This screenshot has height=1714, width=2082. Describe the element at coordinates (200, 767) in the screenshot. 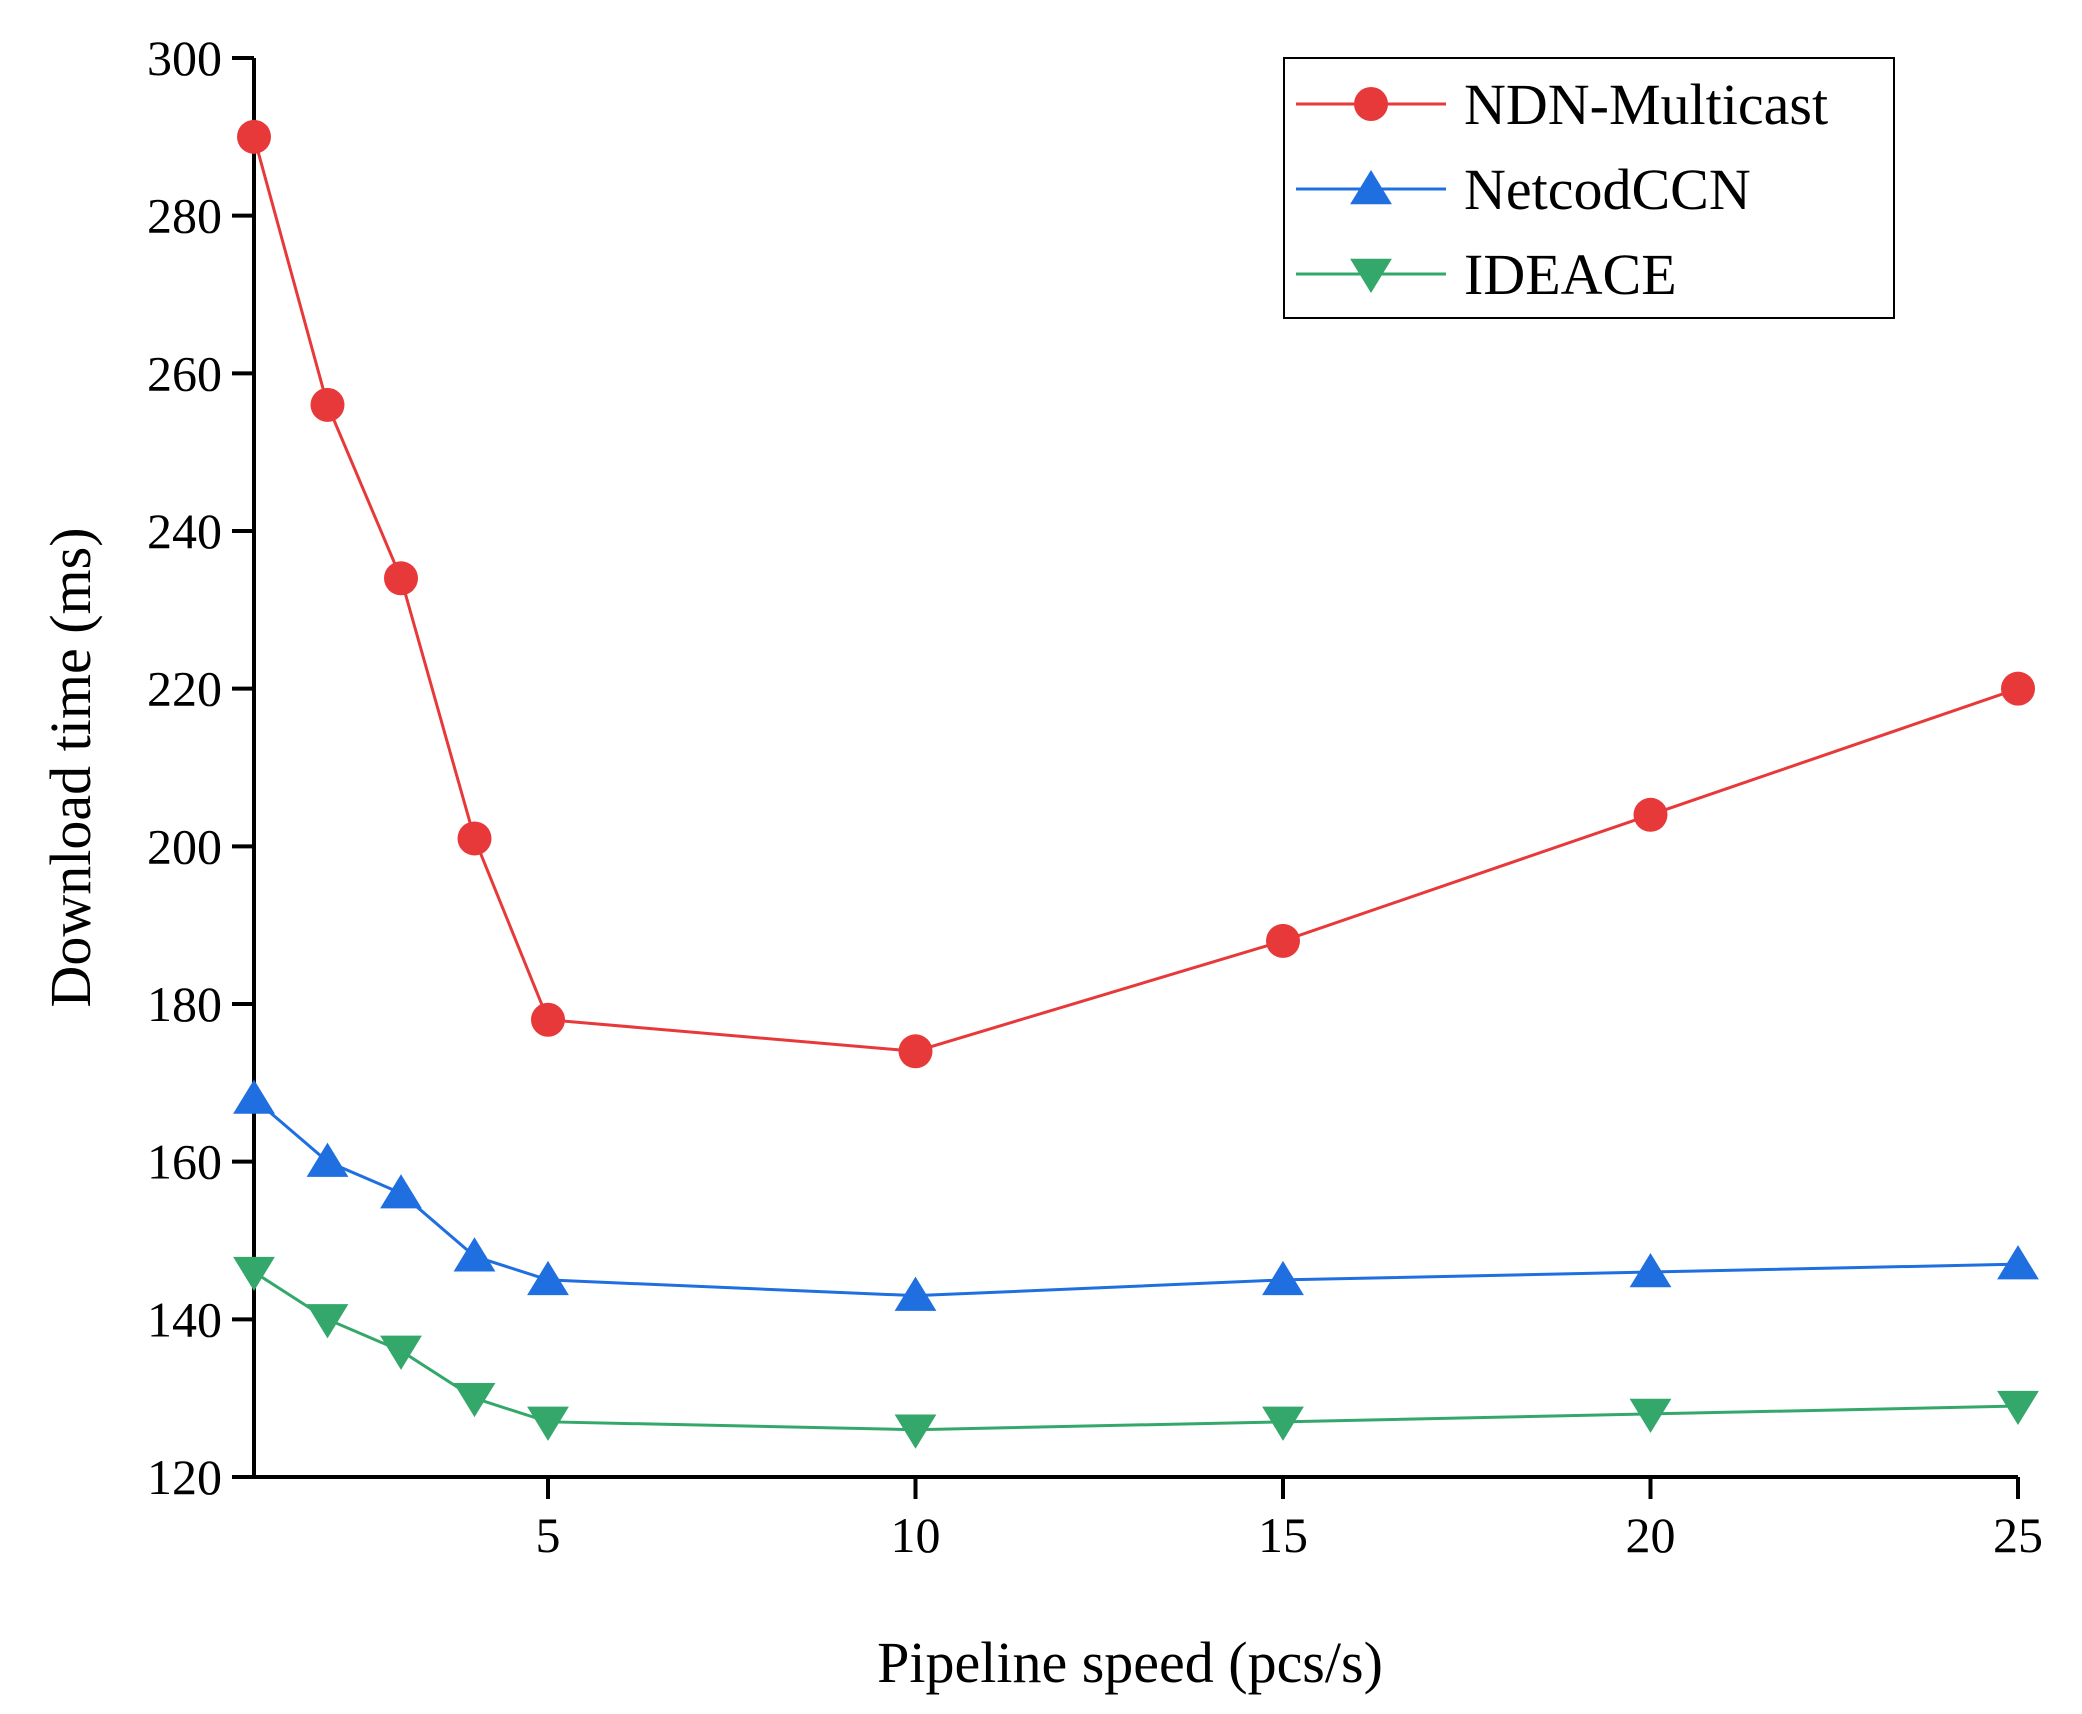

I see `y-axis-ticks: 120 140 160 180 200 220 240 260 280 300` at that location.